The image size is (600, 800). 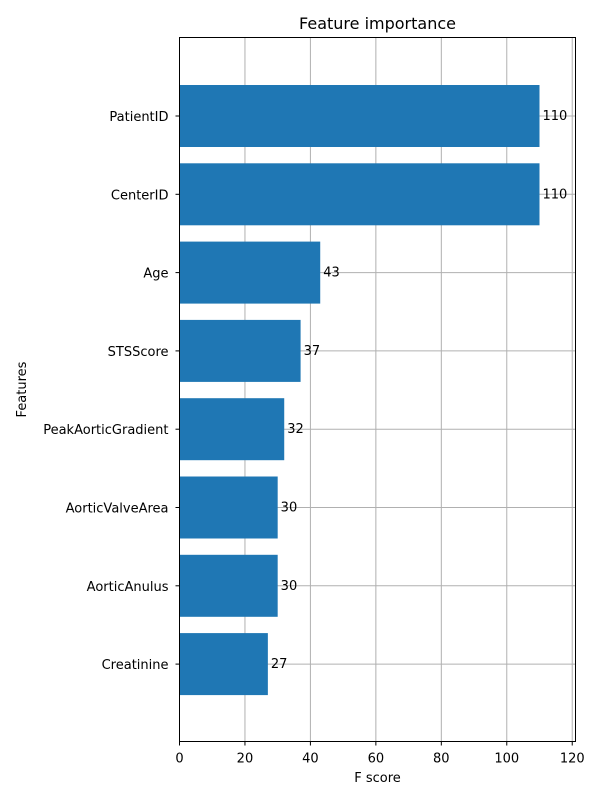 I want to click on x-tick-label: 40, so click(x=310, y=759).